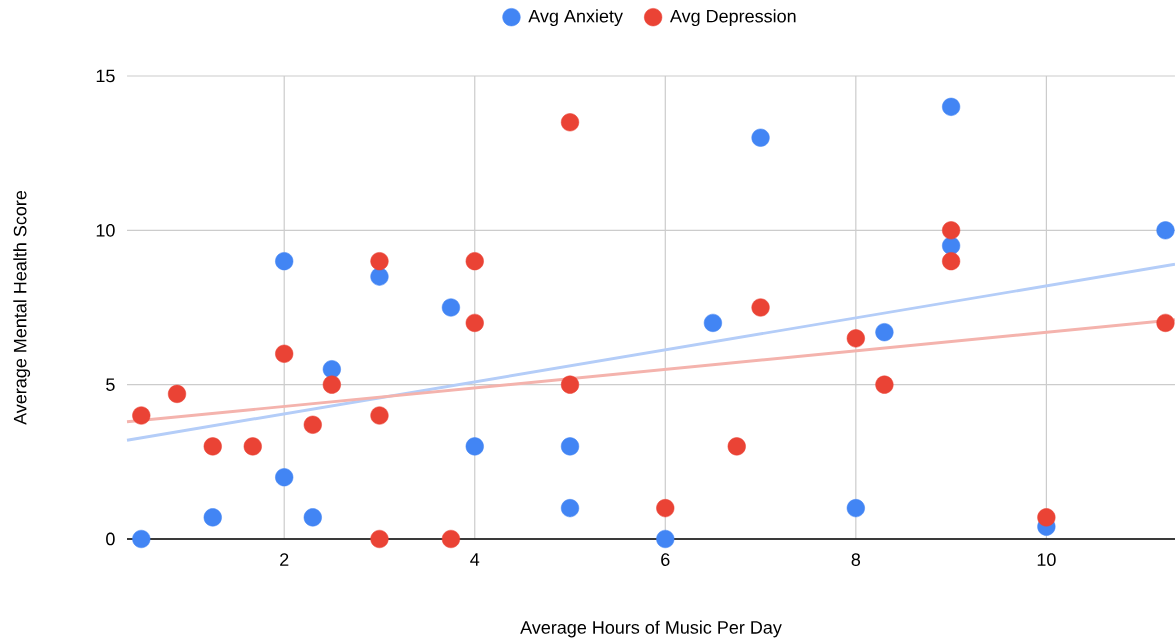  I want to click on y-tick-label: 10, so click(105, 230).